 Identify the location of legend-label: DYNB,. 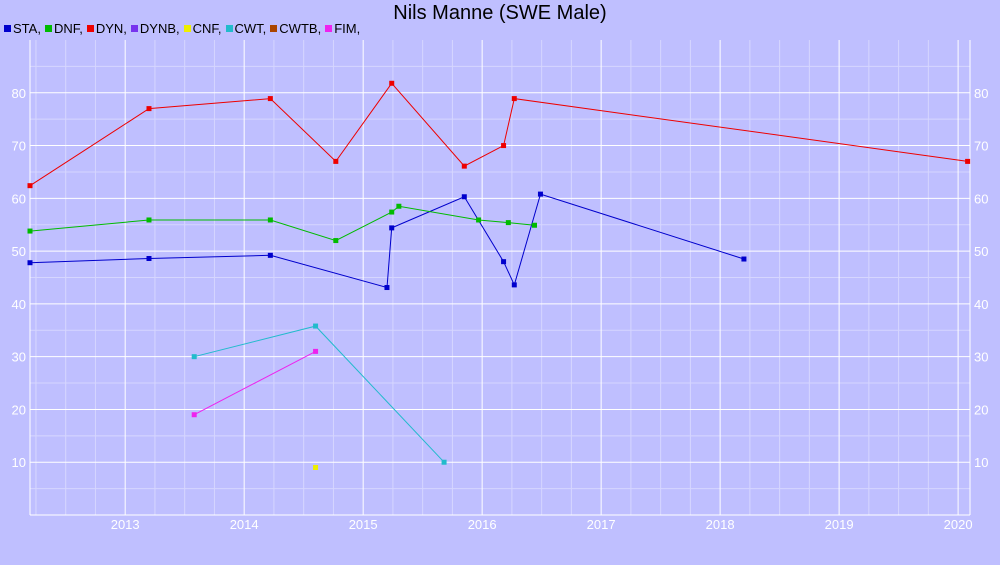
(159, 28).